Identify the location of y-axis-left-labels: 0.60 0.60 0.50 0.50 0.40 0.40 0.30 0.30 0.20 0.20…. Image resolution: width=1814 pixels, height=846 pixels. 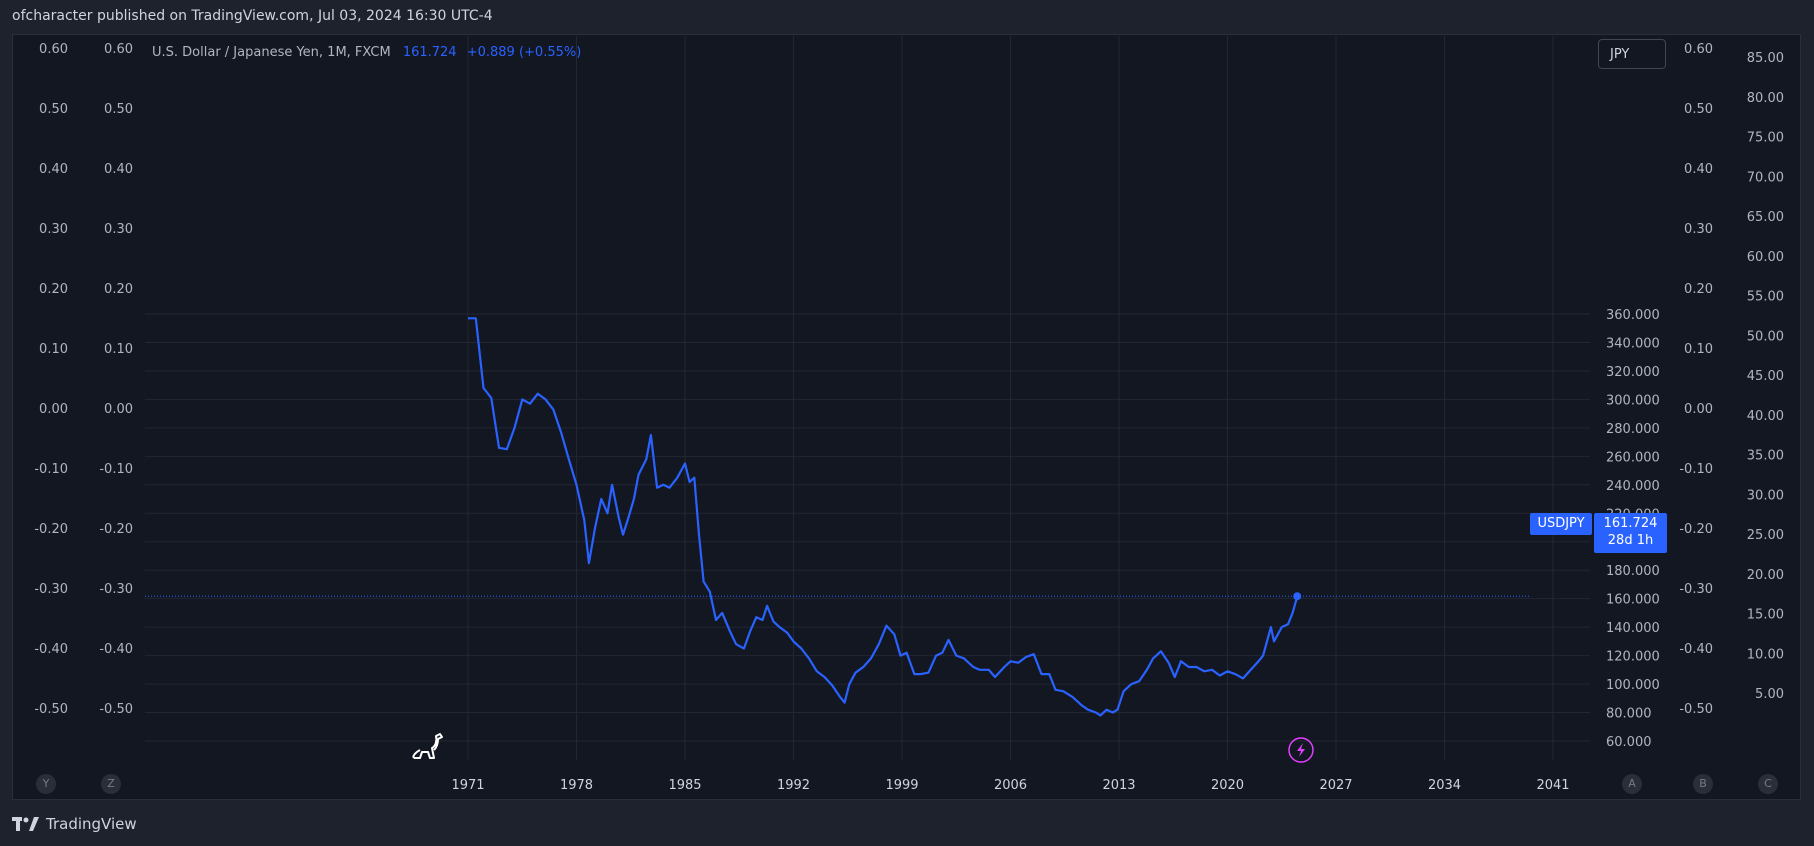
(83, 379).